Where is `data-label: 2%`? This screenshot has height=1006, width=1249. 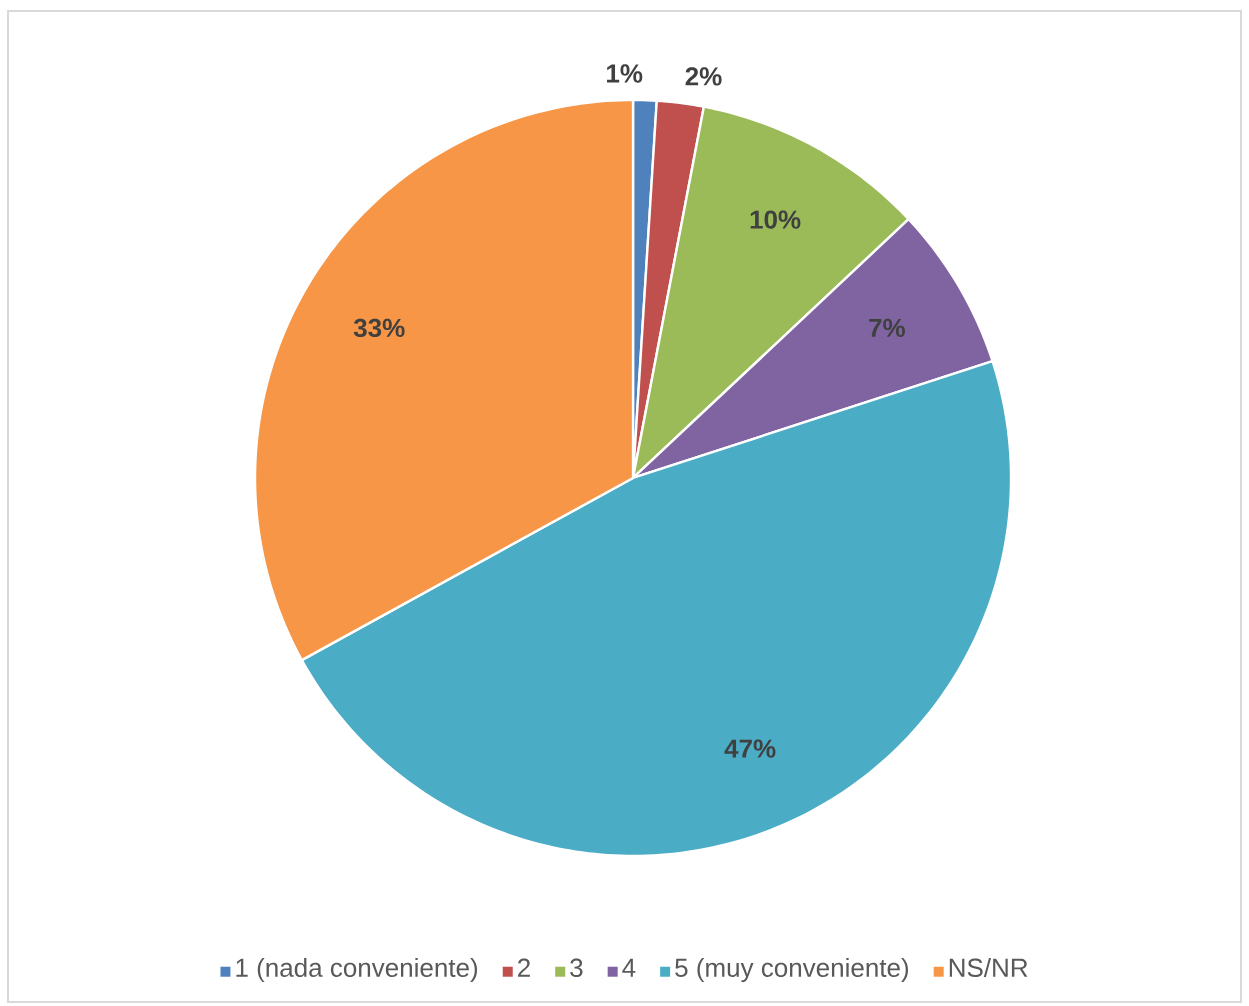 data-label: 2% is located at coordinates (703, 76).